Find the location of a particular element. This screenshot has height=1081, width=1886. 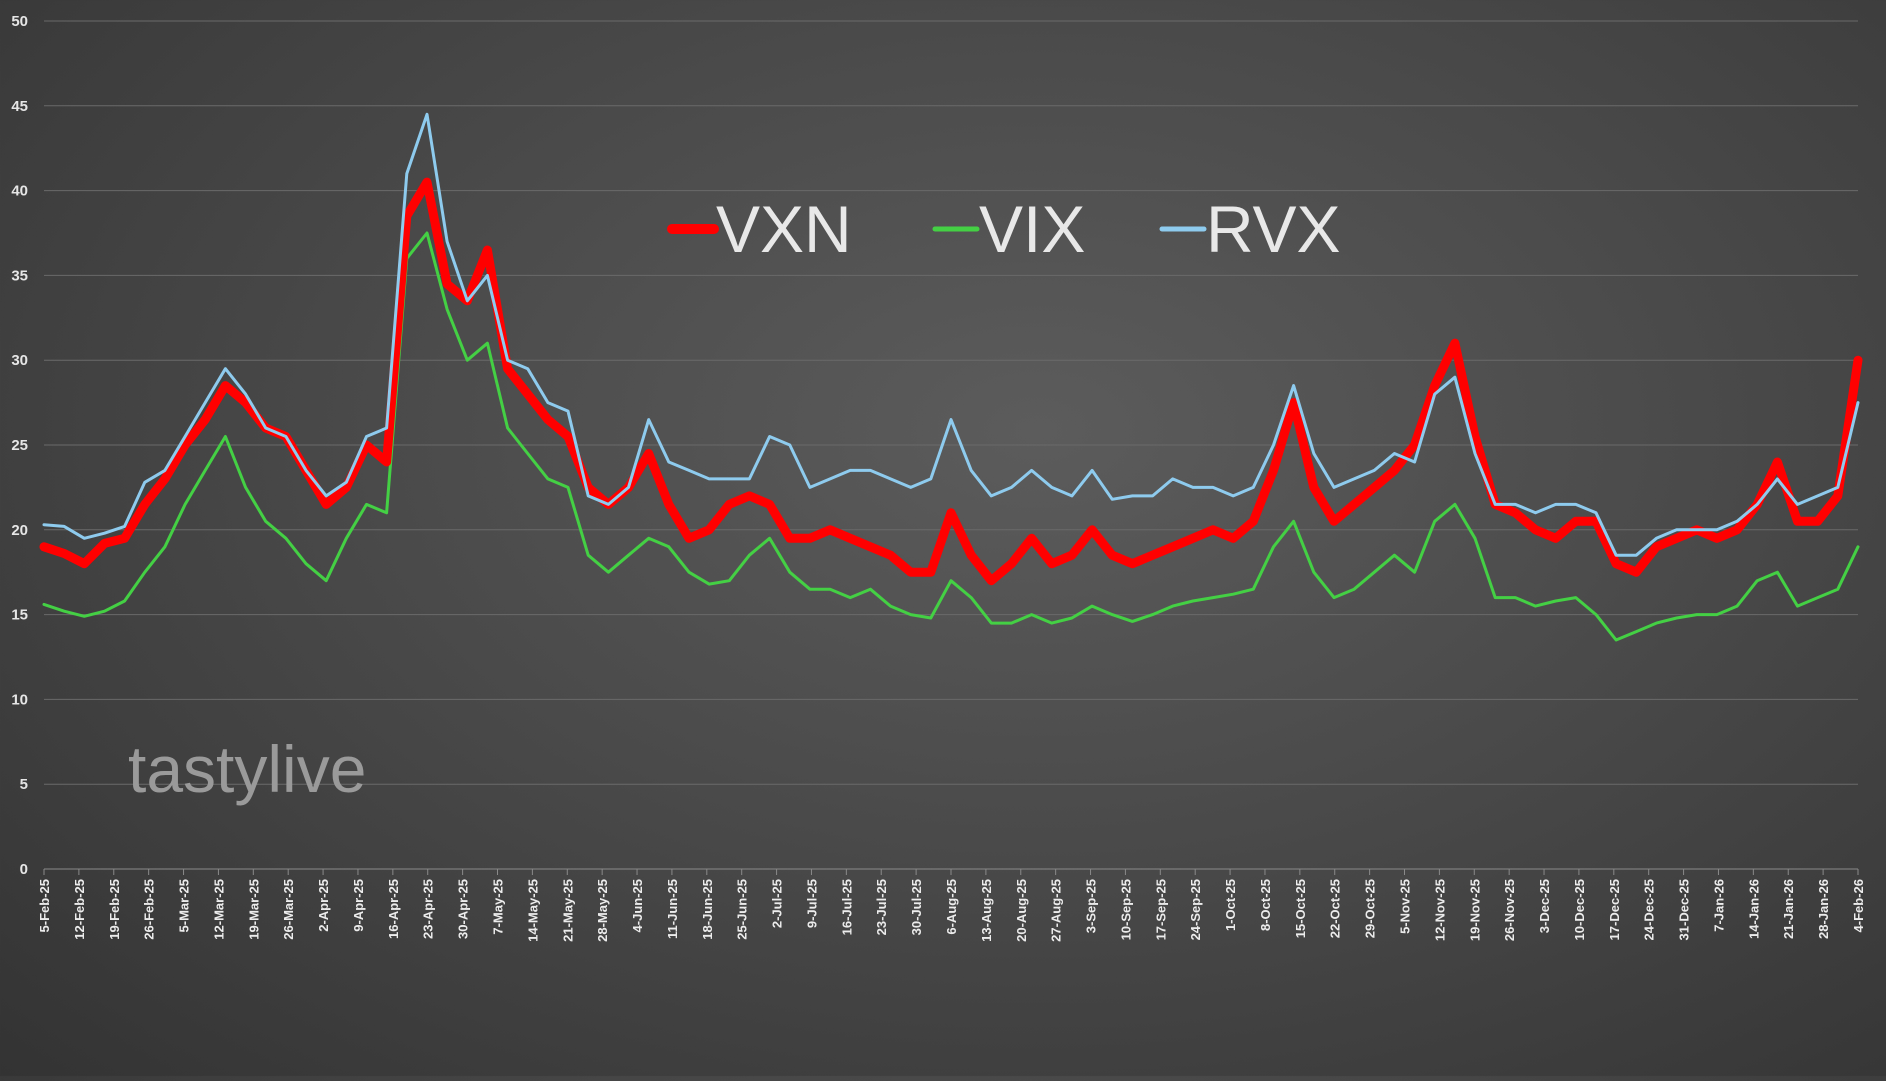

x-tick-label: 4-Jun-25 is located at coordinates (637, 905).